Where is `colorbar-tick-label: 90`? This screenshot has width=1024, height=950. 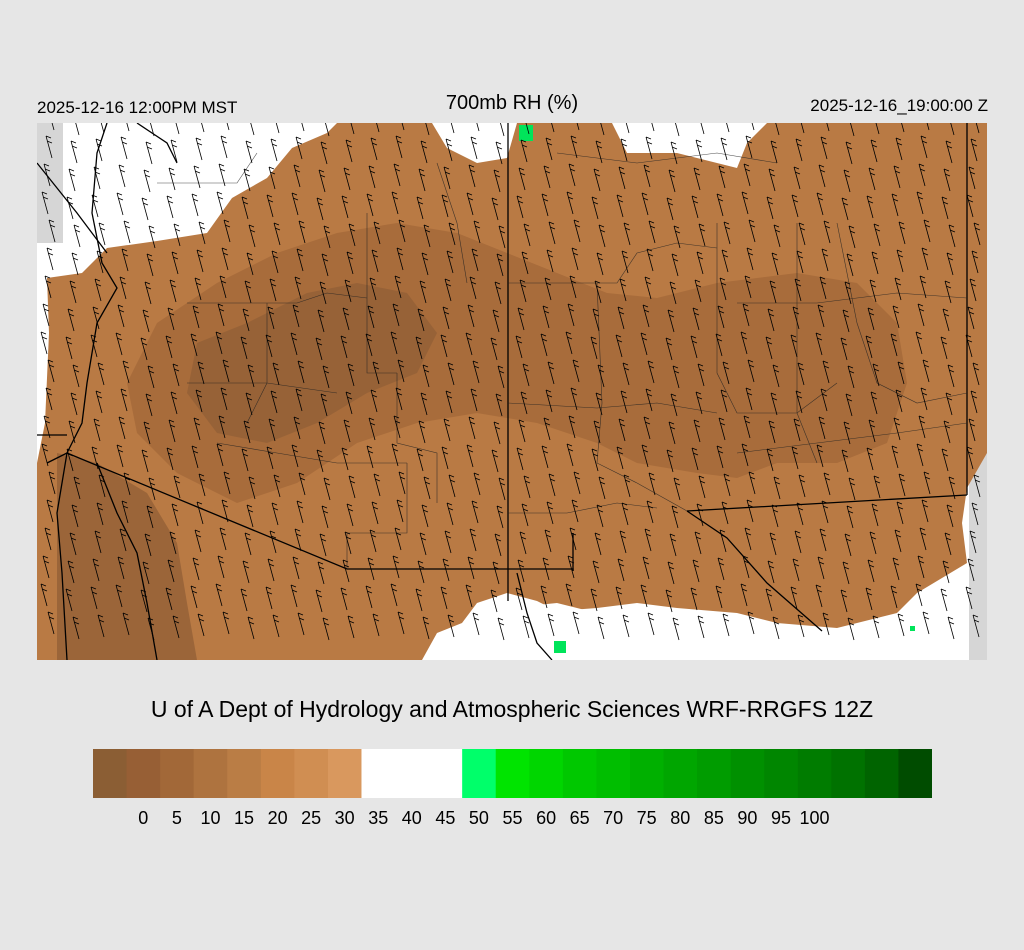
colorbar-tick-label: 90 is located at coordinates (747, 818).